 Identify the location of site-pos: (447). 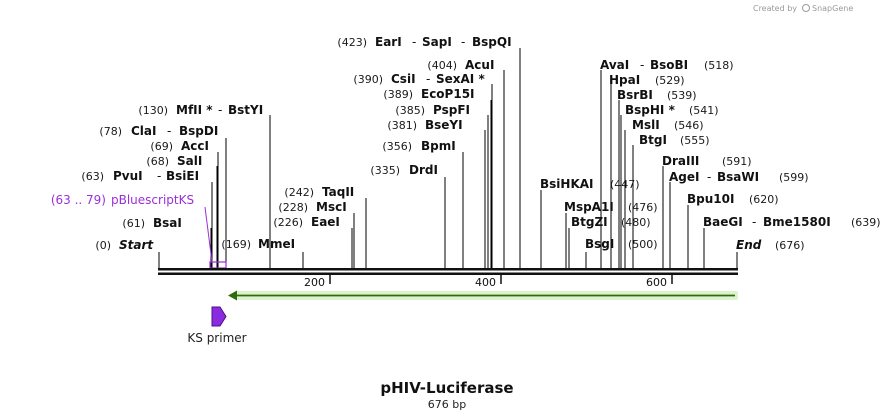
(625, 184).